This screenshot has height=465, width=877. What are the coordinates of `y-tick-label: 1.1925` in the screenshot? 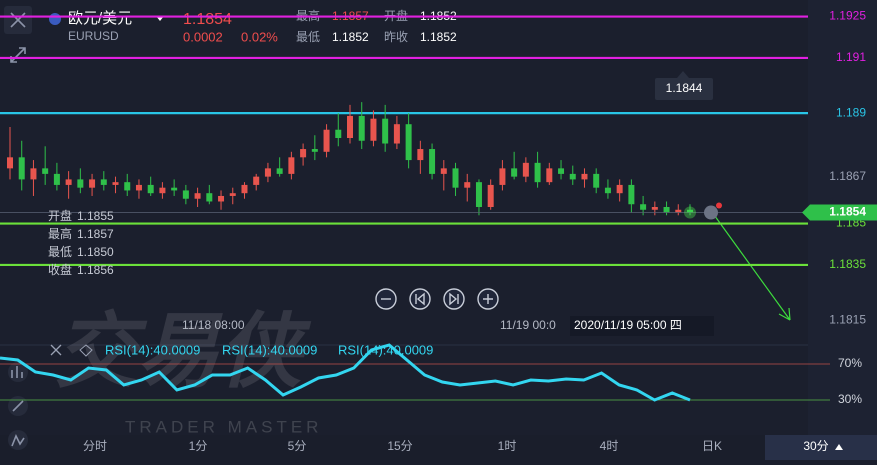 It's located at (847, 16).